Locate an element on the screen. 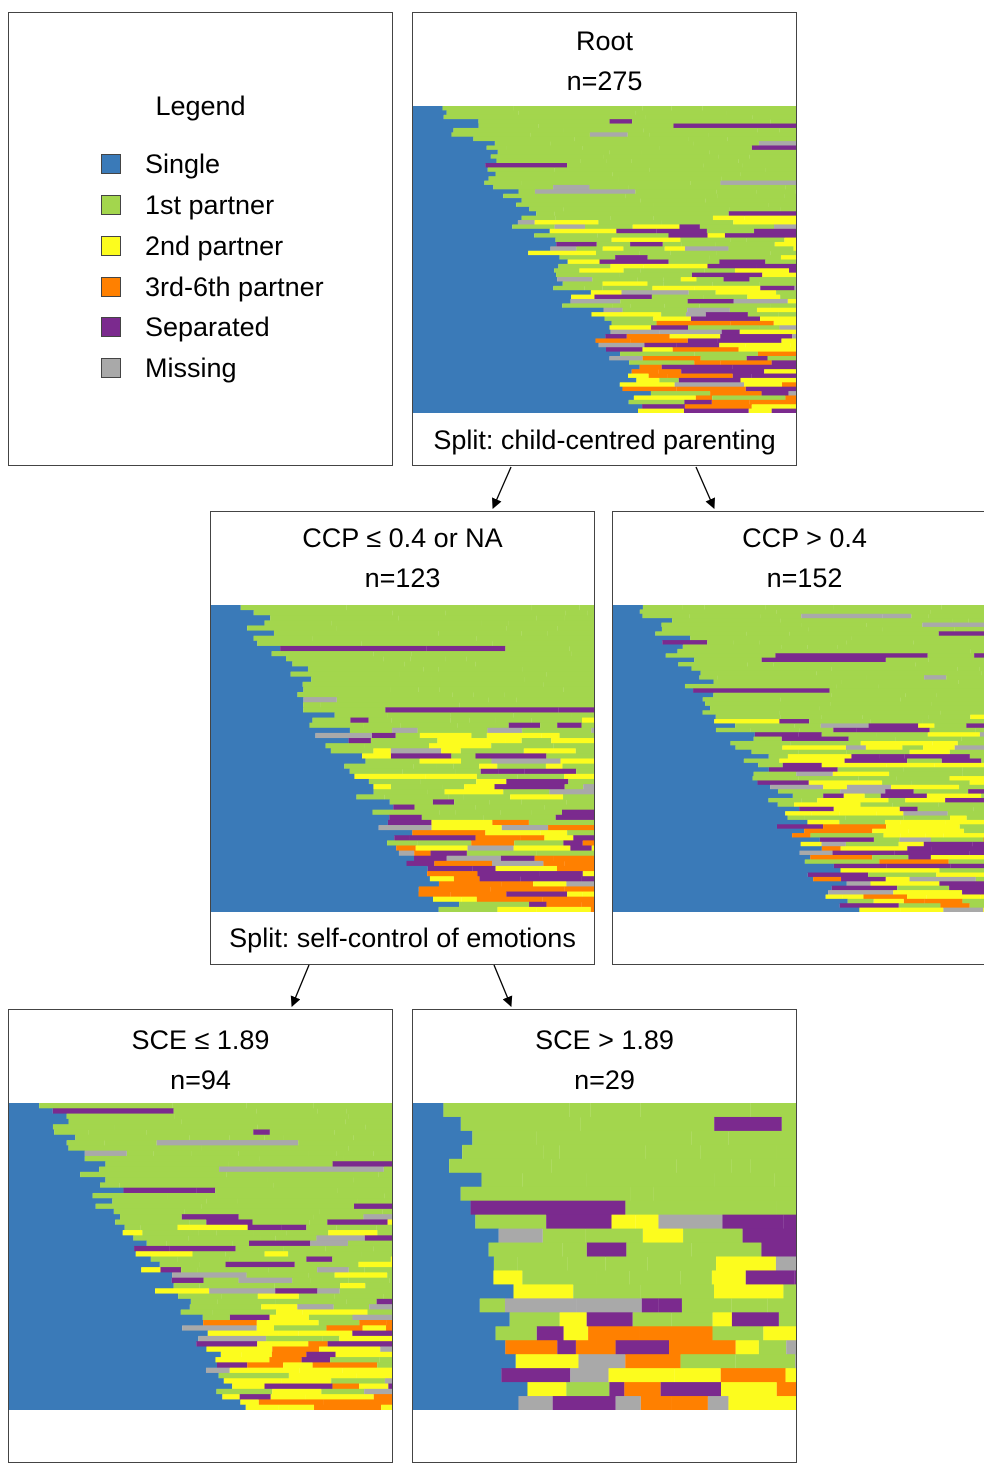  legend-item-3rd-6th-partner: 3rd-6th partner is located at coordinates (212, 287).